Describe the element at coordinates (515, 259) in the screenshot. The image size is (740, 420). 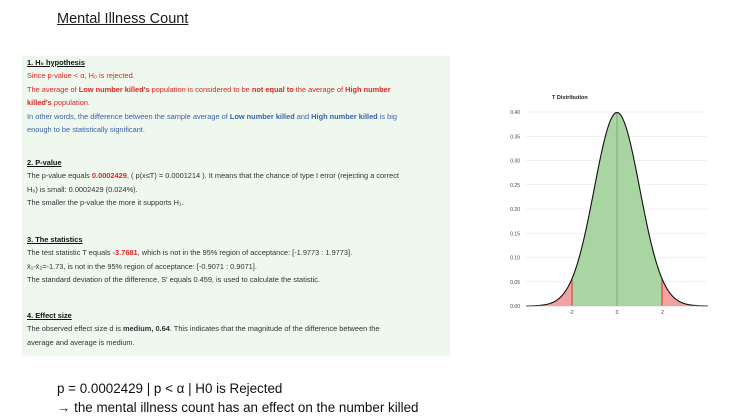
I see `y-tick-label: 0.10` at that location.